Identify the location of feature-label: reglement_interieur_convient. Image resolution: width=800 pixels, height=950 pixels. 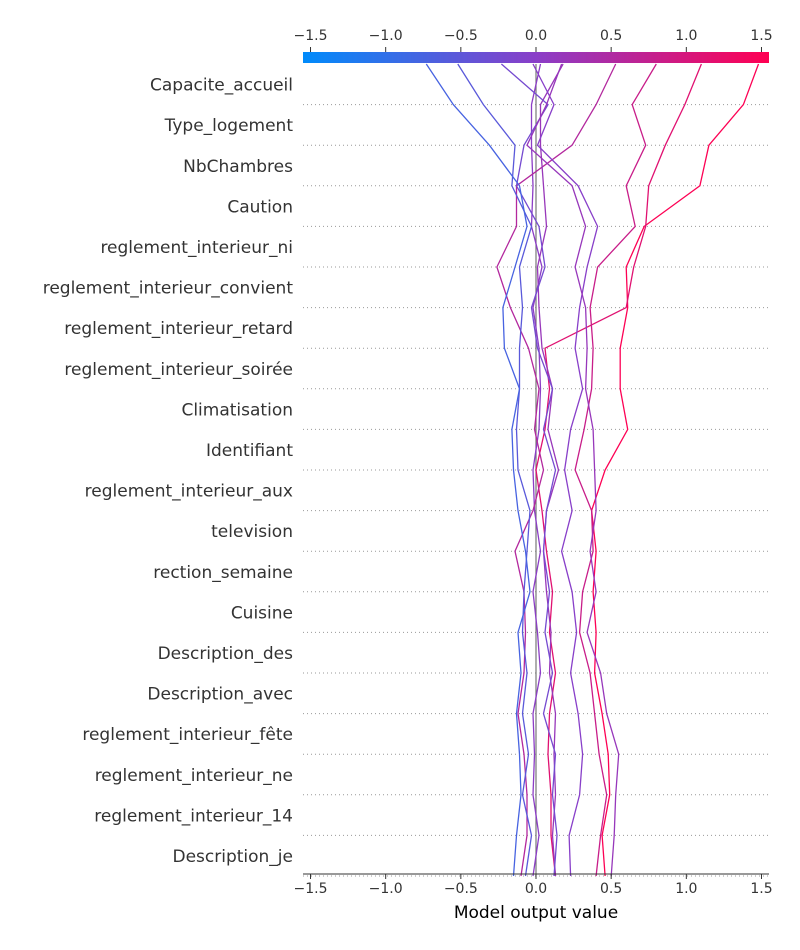
(168, 289).